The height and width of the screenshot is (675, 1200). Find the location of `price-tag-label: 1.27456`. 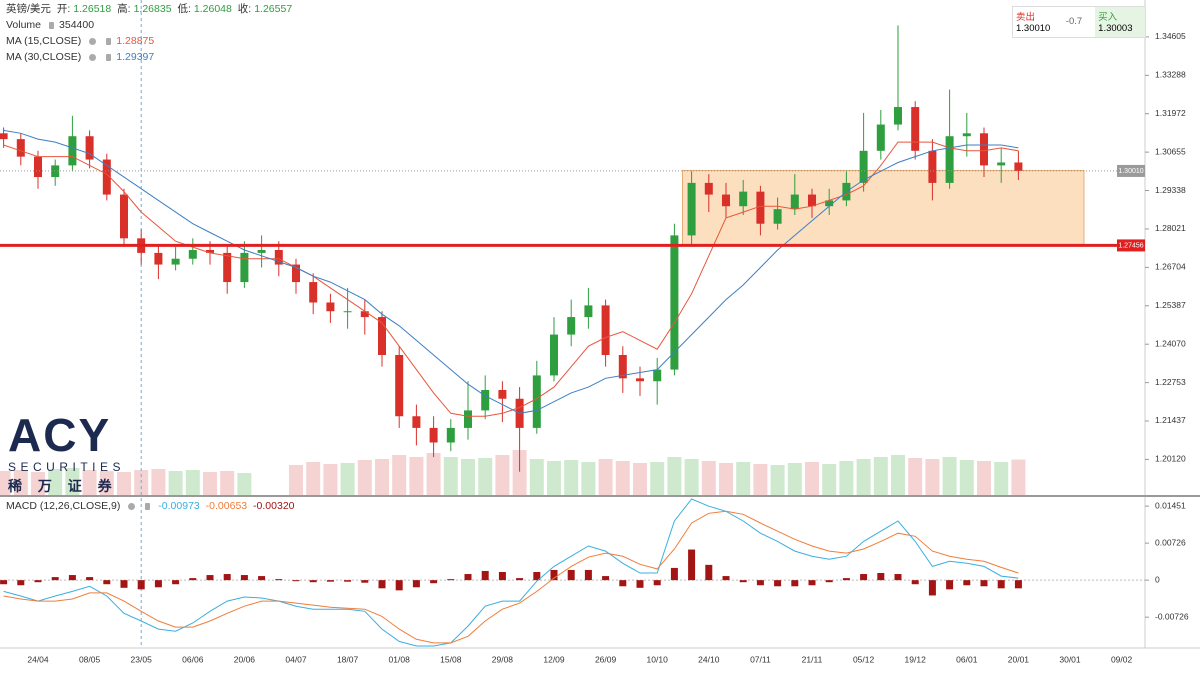

price-tag-label: 1.27456 is located at coordinates (1130, 245).